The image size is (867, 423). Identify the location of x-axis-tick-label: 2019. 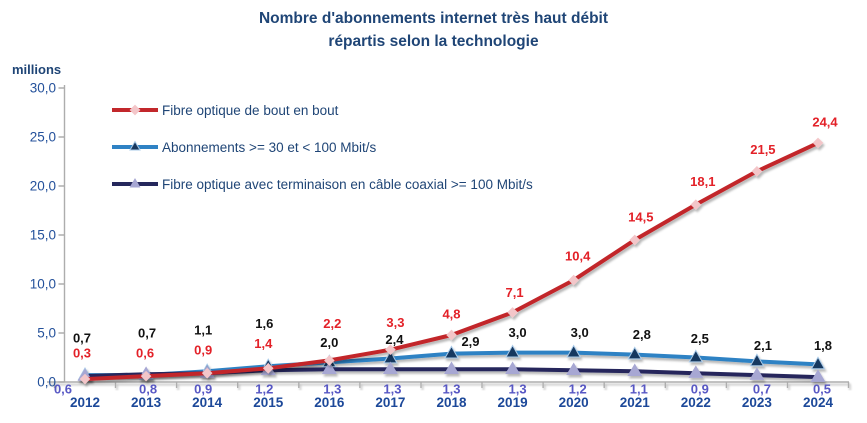
(513, 402).